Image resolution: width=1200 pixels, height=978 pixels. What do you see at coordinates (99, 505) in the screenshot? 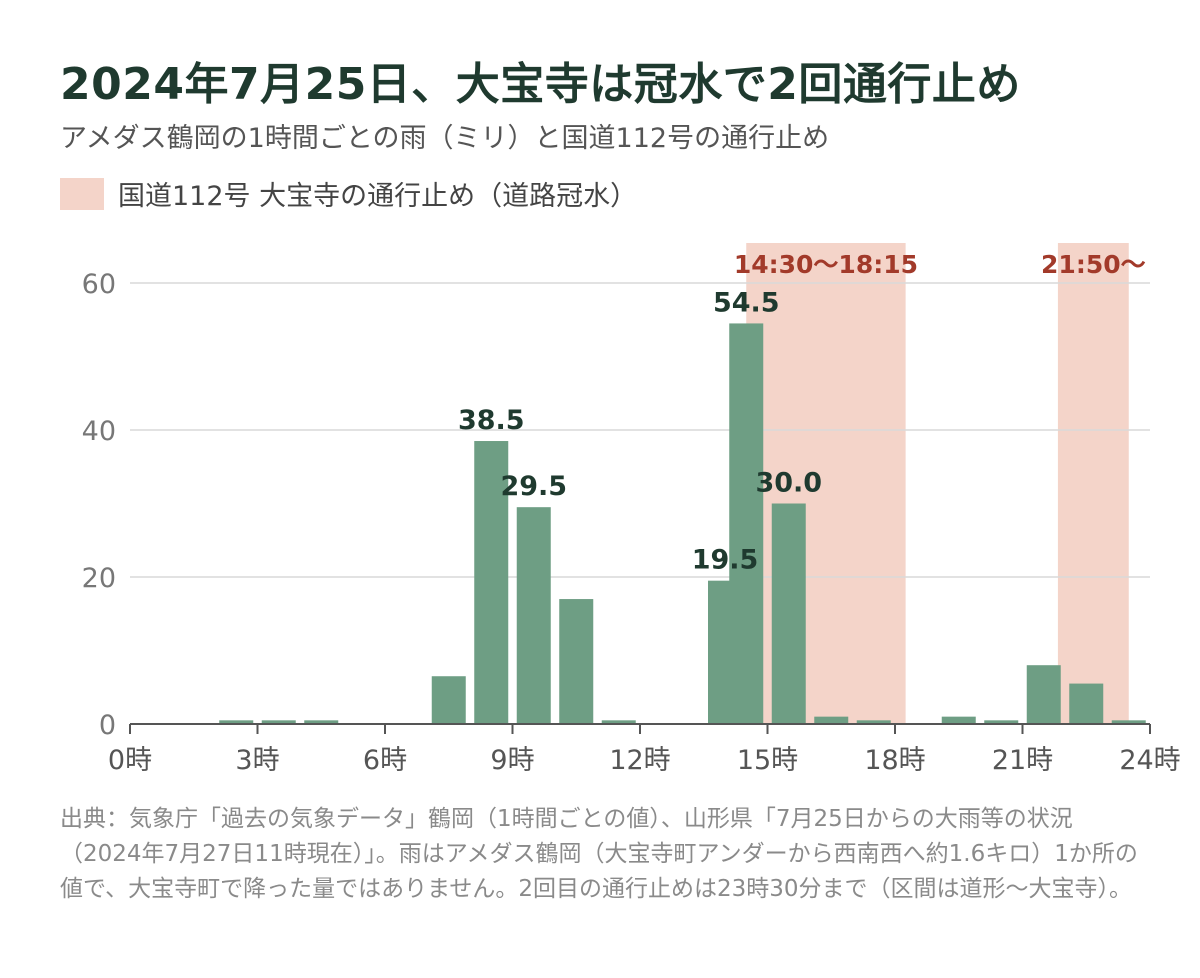
I see `y-tick-labels: 0 20 40 60` at bounding box center [99, 505].